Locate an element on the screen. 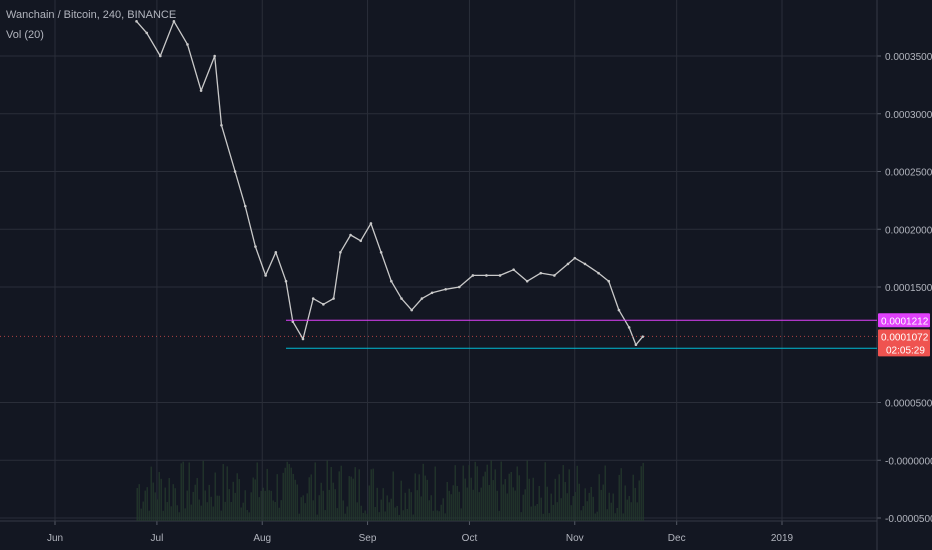 Image resolution: width=932 pixels, height=550 pixels. volume-legend: Vol (20) is located at coordinates (25, 35).